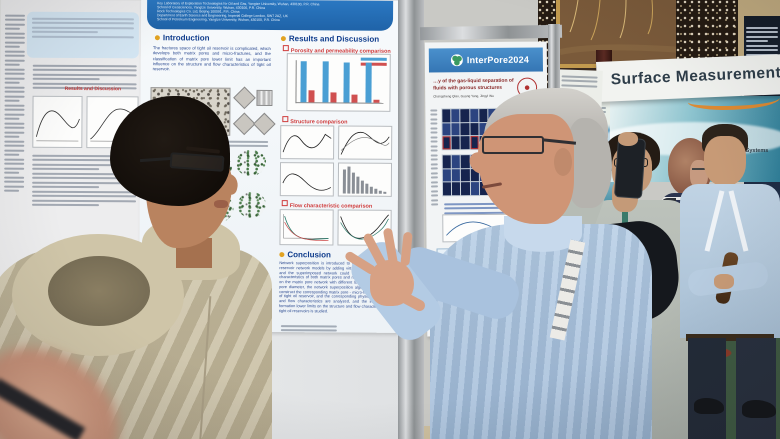 The width and height of the screenshot is (780, 439). Describe the element at coordinates (330, 39) in the screenshot. I see `results-heading: Results and Discussion` at that location.